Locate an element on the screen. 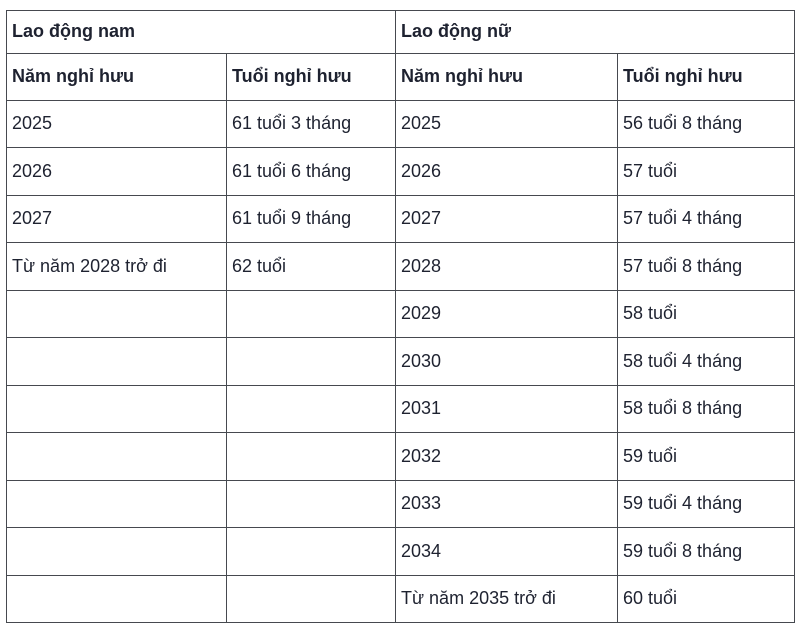 This screenshot has width=800, height=630. table-row: 2026 61 tuổi 6 tháng 2026 57 tuổi is located at coordinates (401, 171).